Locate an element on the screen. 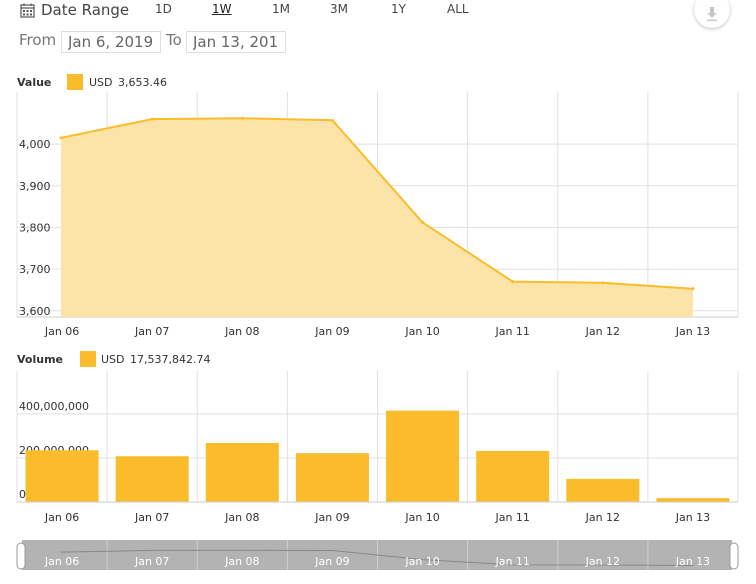  date-range-header: Date Range is located at coordinates (74, 10).